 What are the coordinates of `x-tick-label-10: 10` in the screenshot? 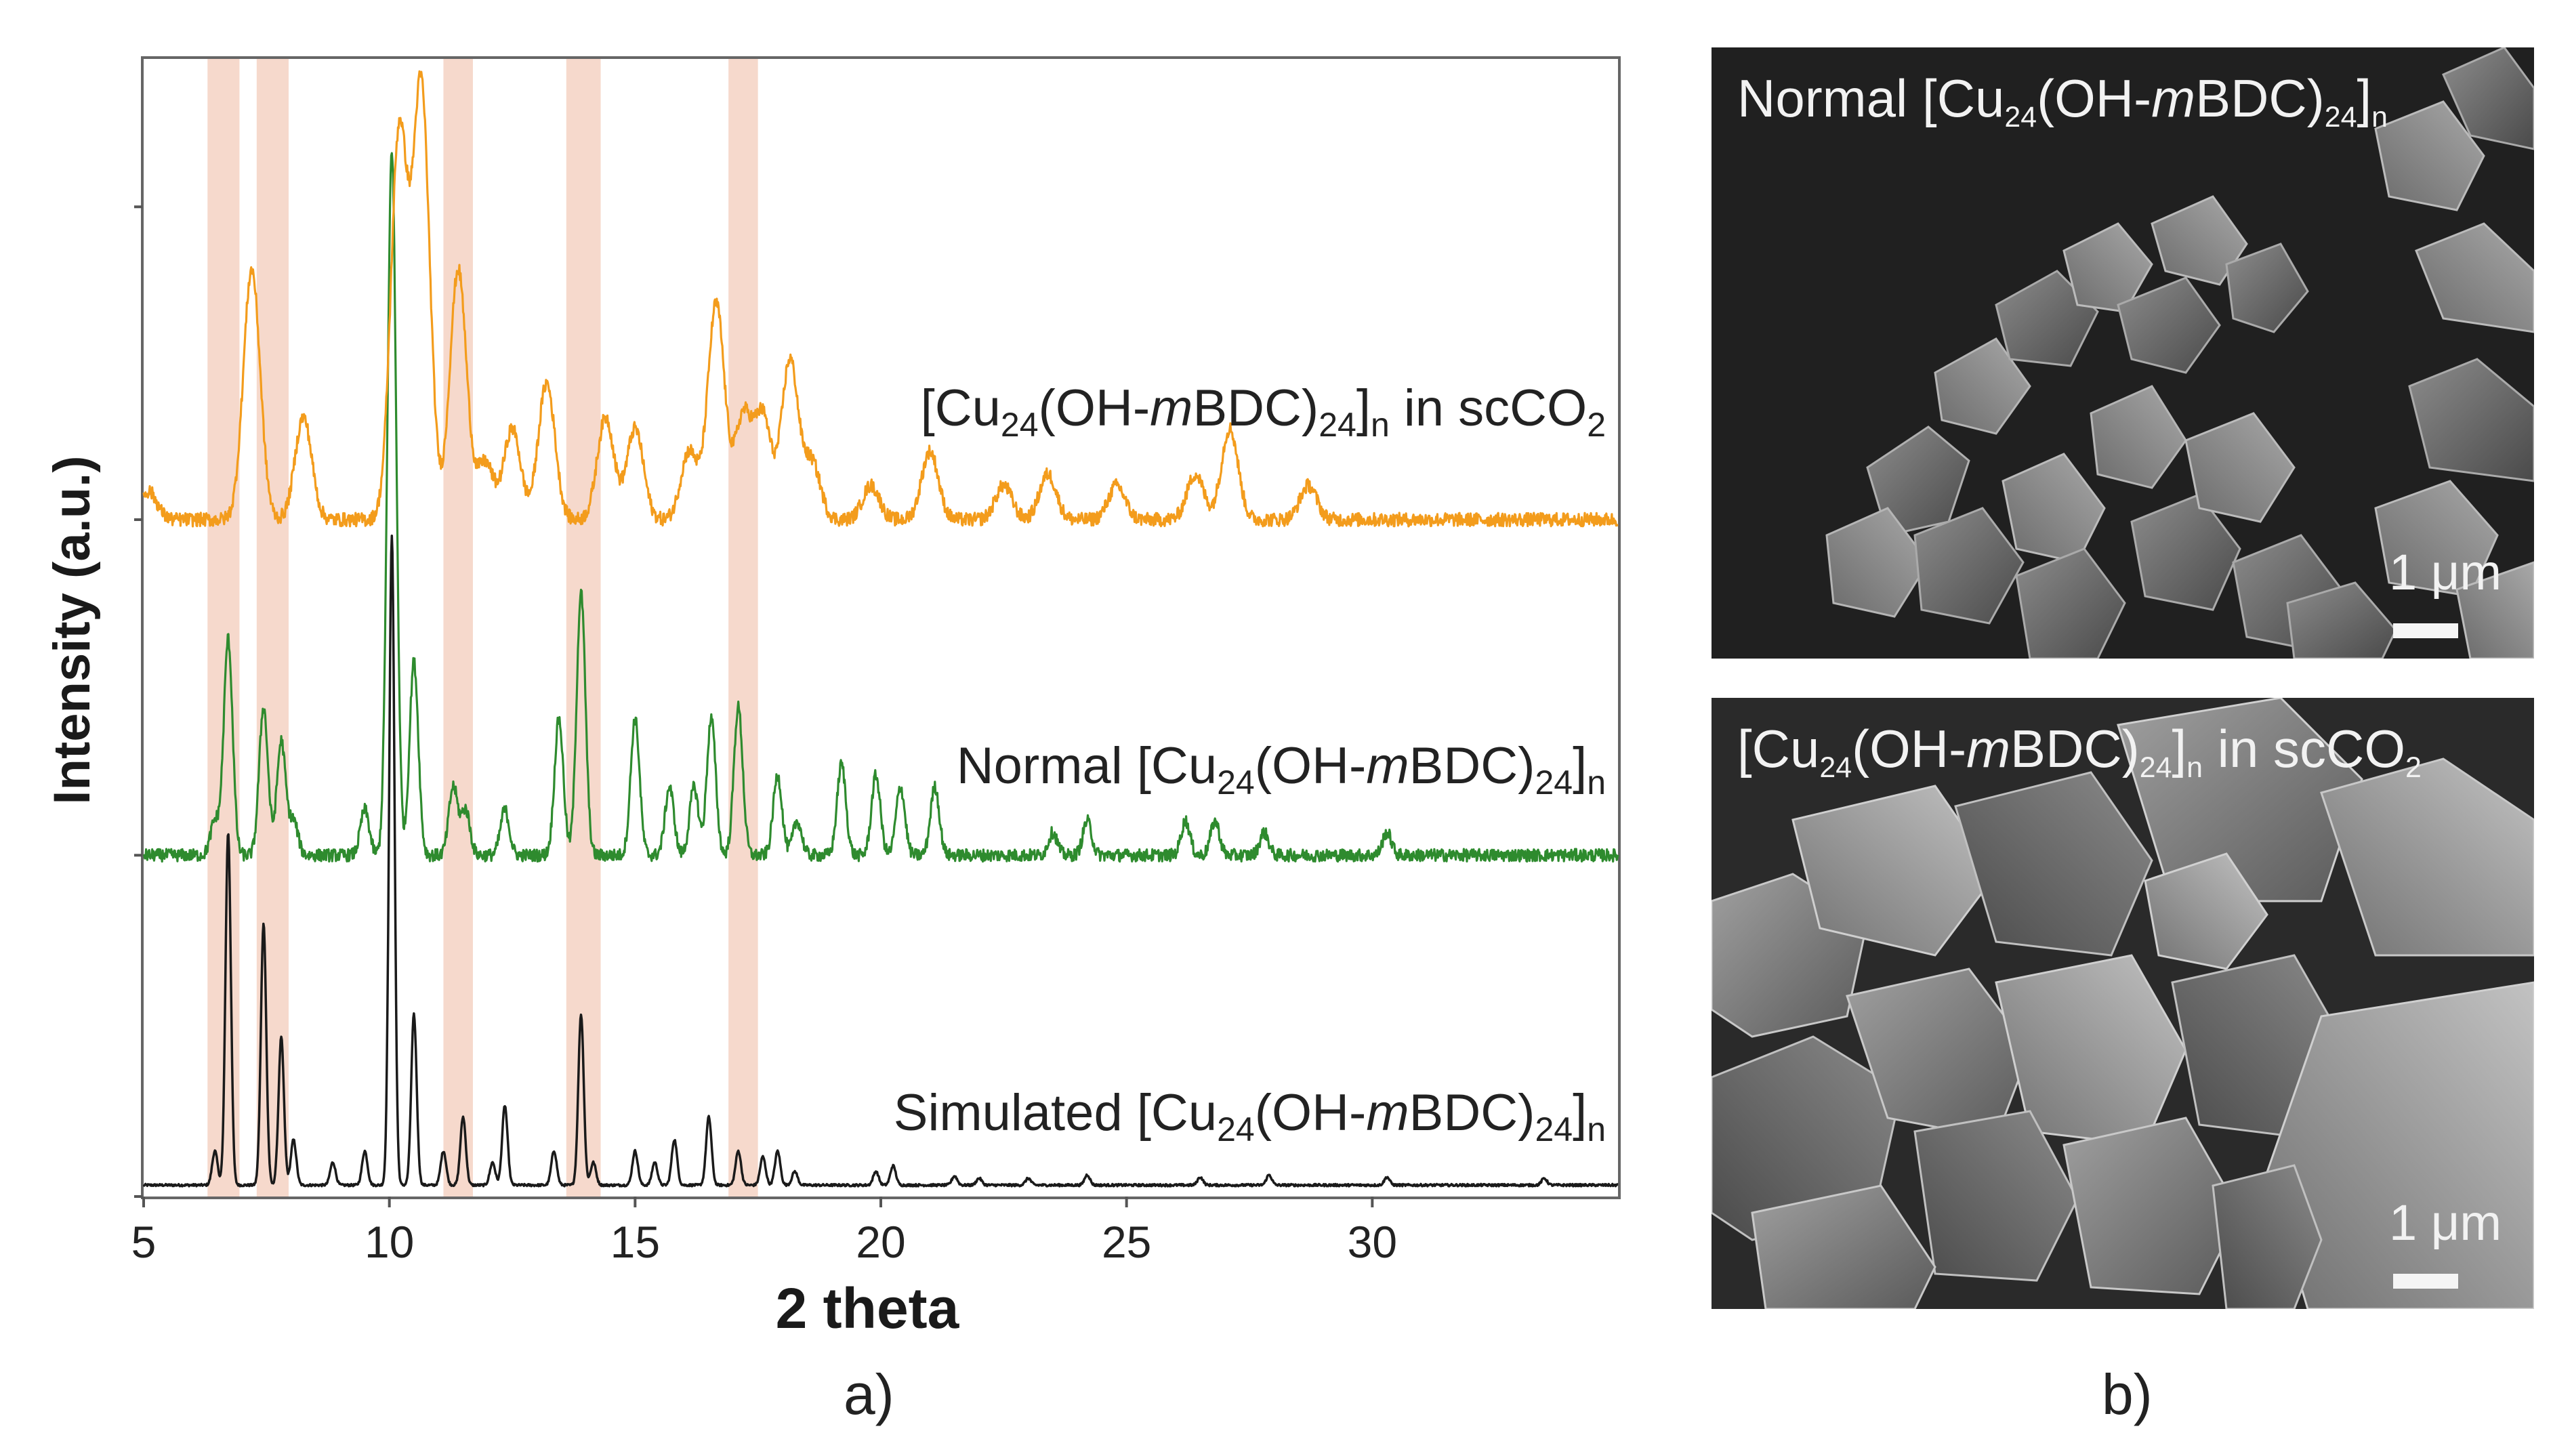 It's located at (390, 1242).